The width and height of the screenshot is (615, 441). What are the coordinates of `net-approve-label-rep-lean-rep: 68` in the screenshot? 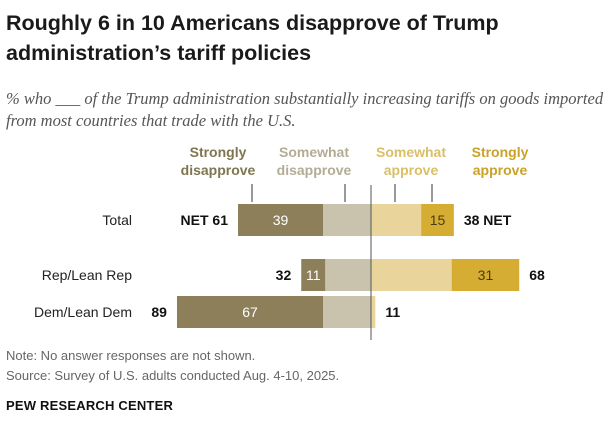 It's located at (537, 275).